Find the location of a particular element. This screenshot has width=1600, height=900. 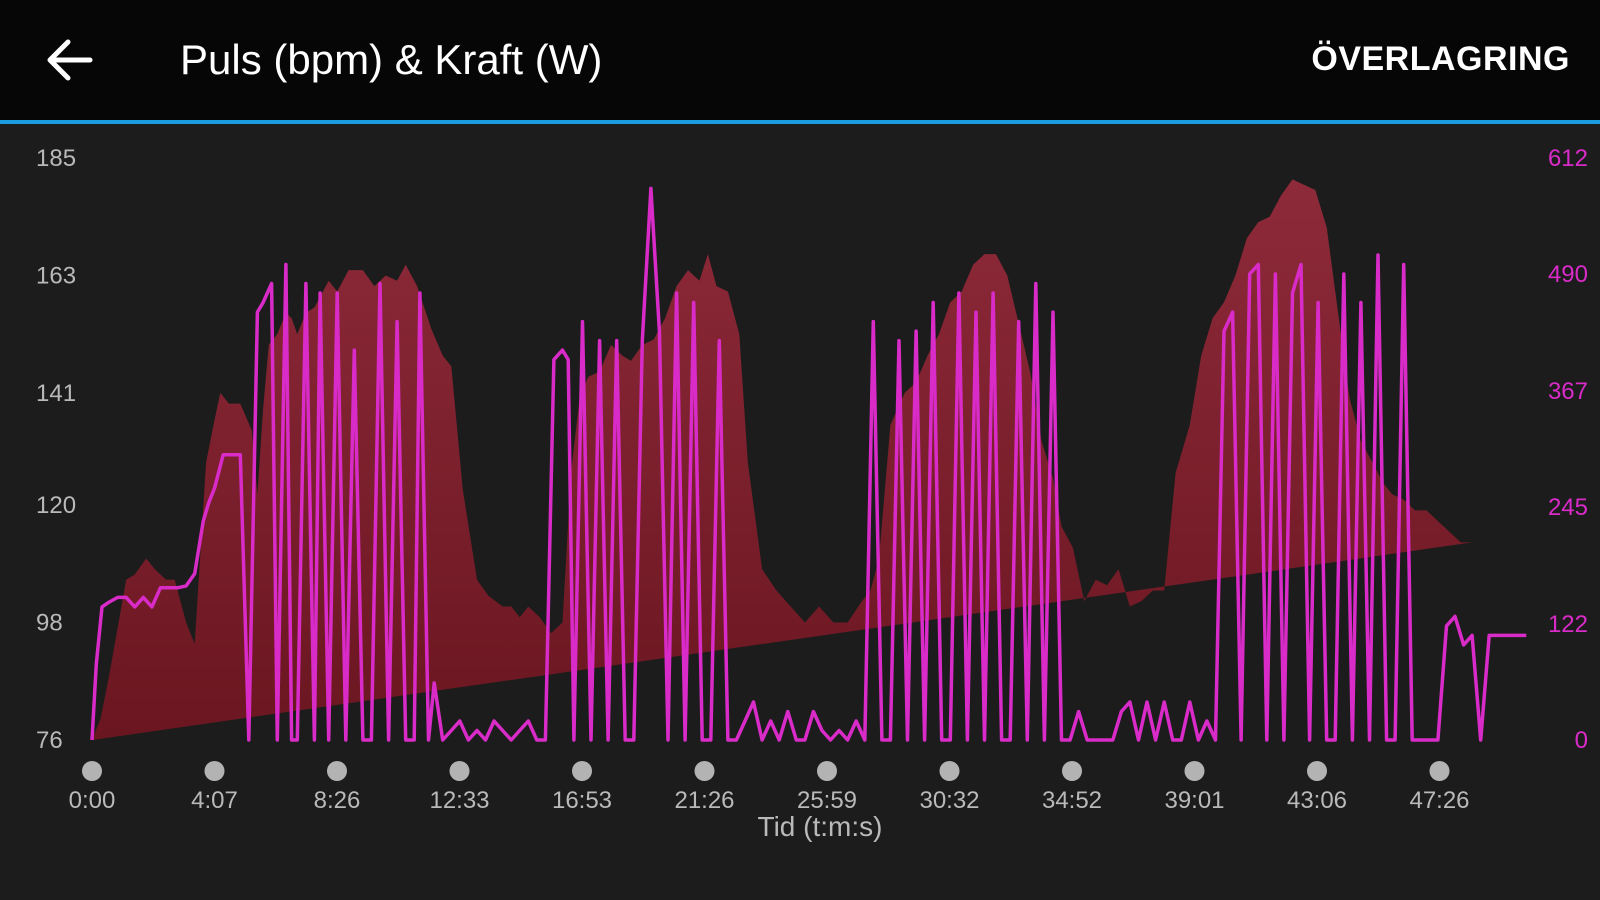

x-tick-label: 8:26 is located at coordinates (337, 800).